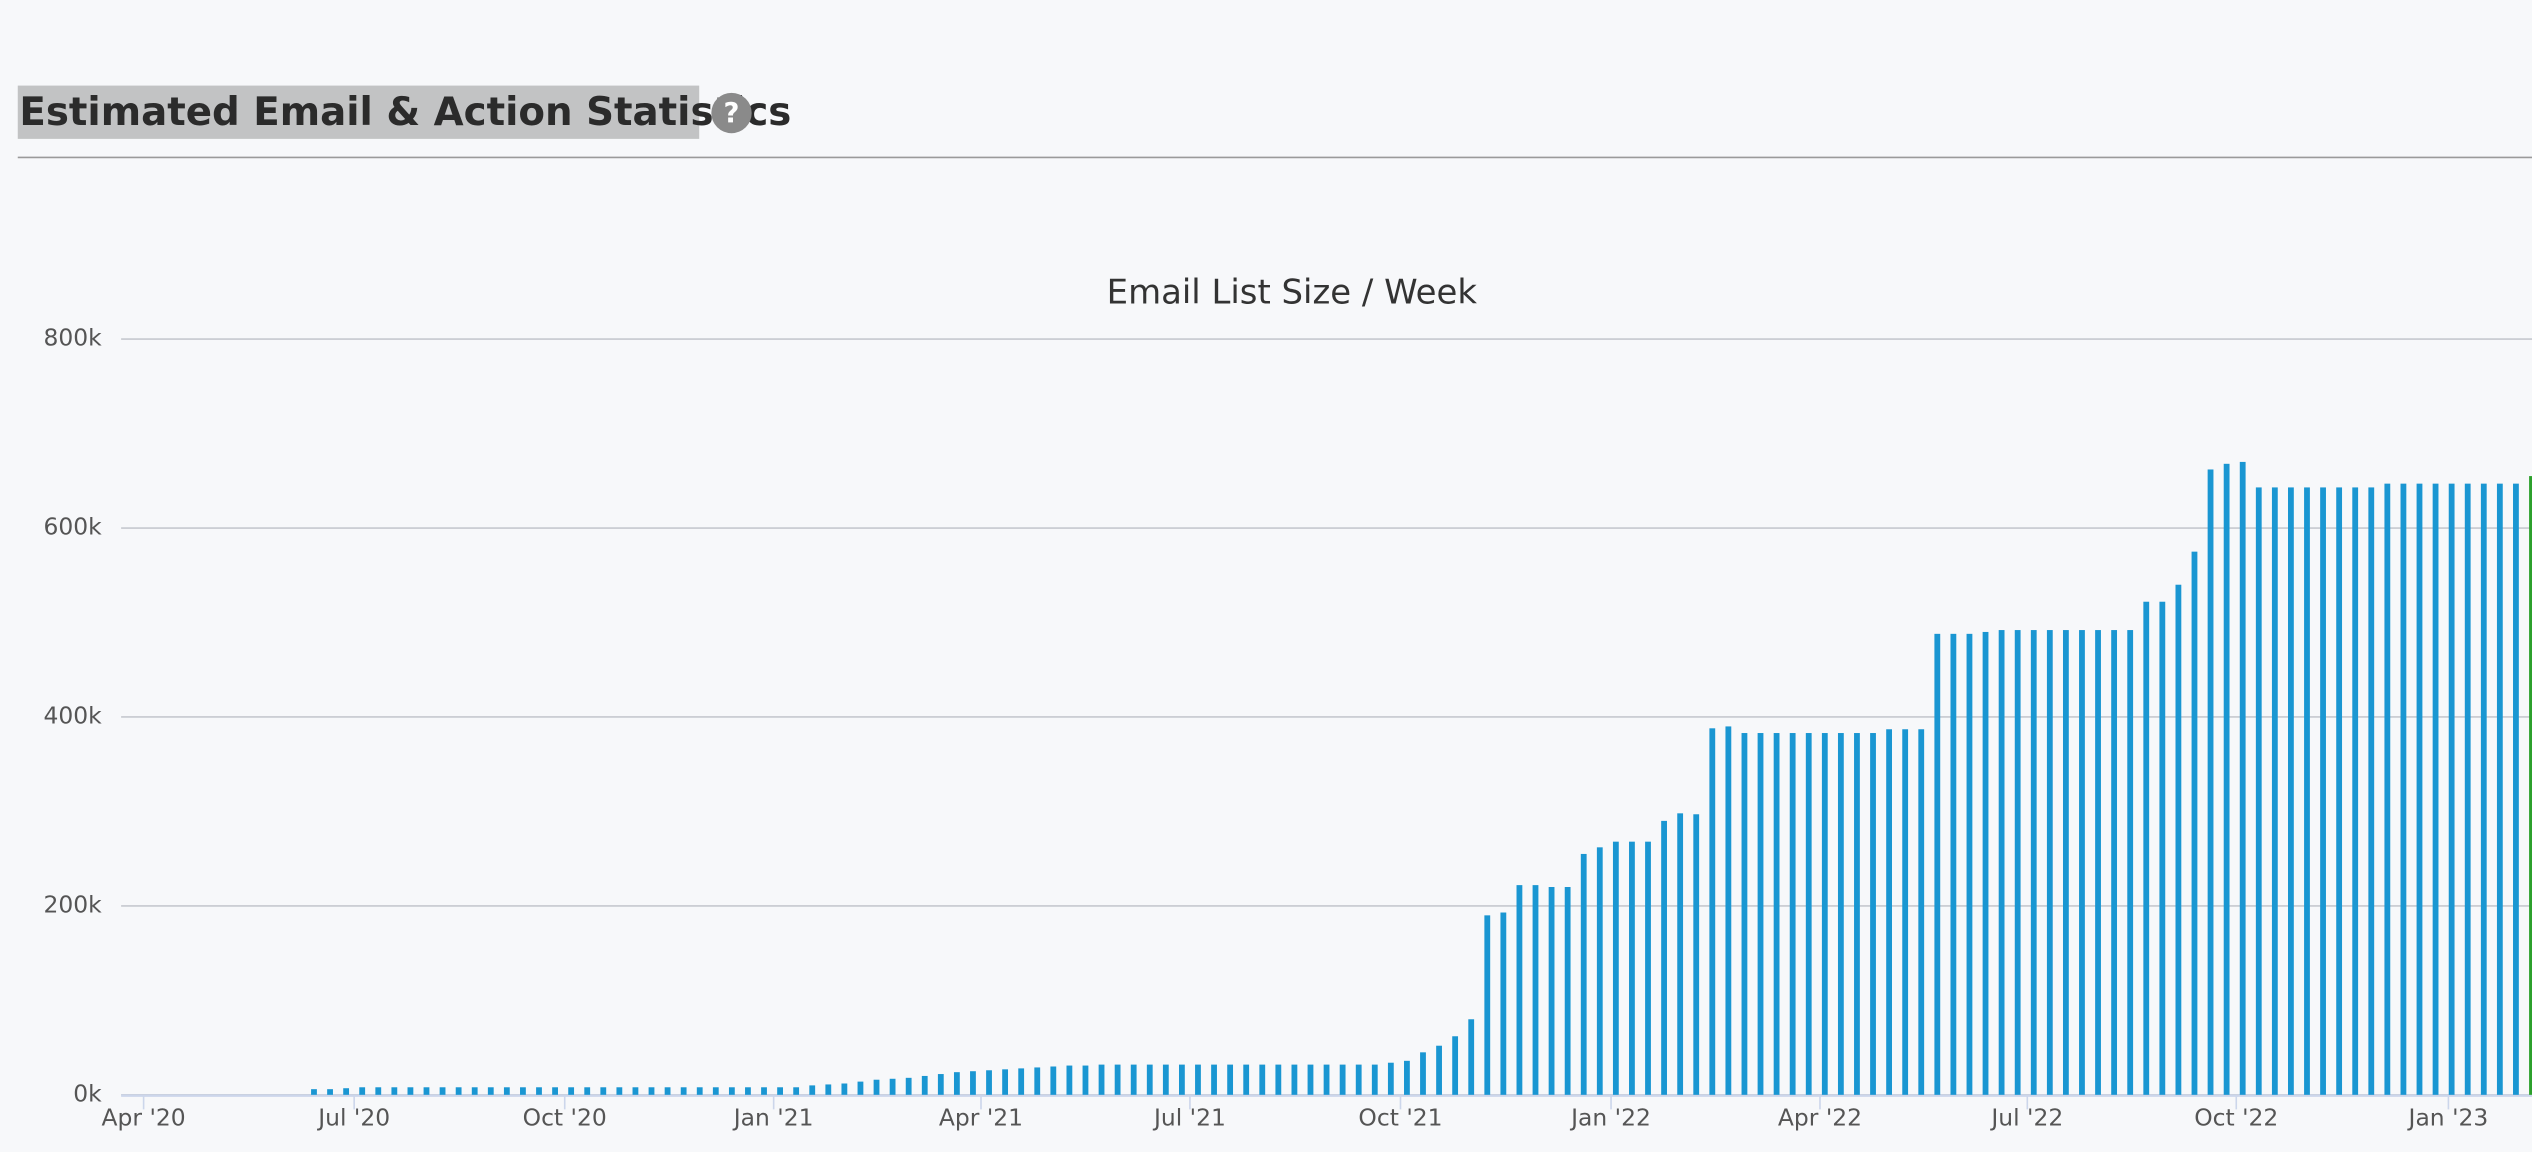  Describe the element at coordinates (353, 1118) in the screenshot. I see `x-tick-label: Jul '20` at that location.